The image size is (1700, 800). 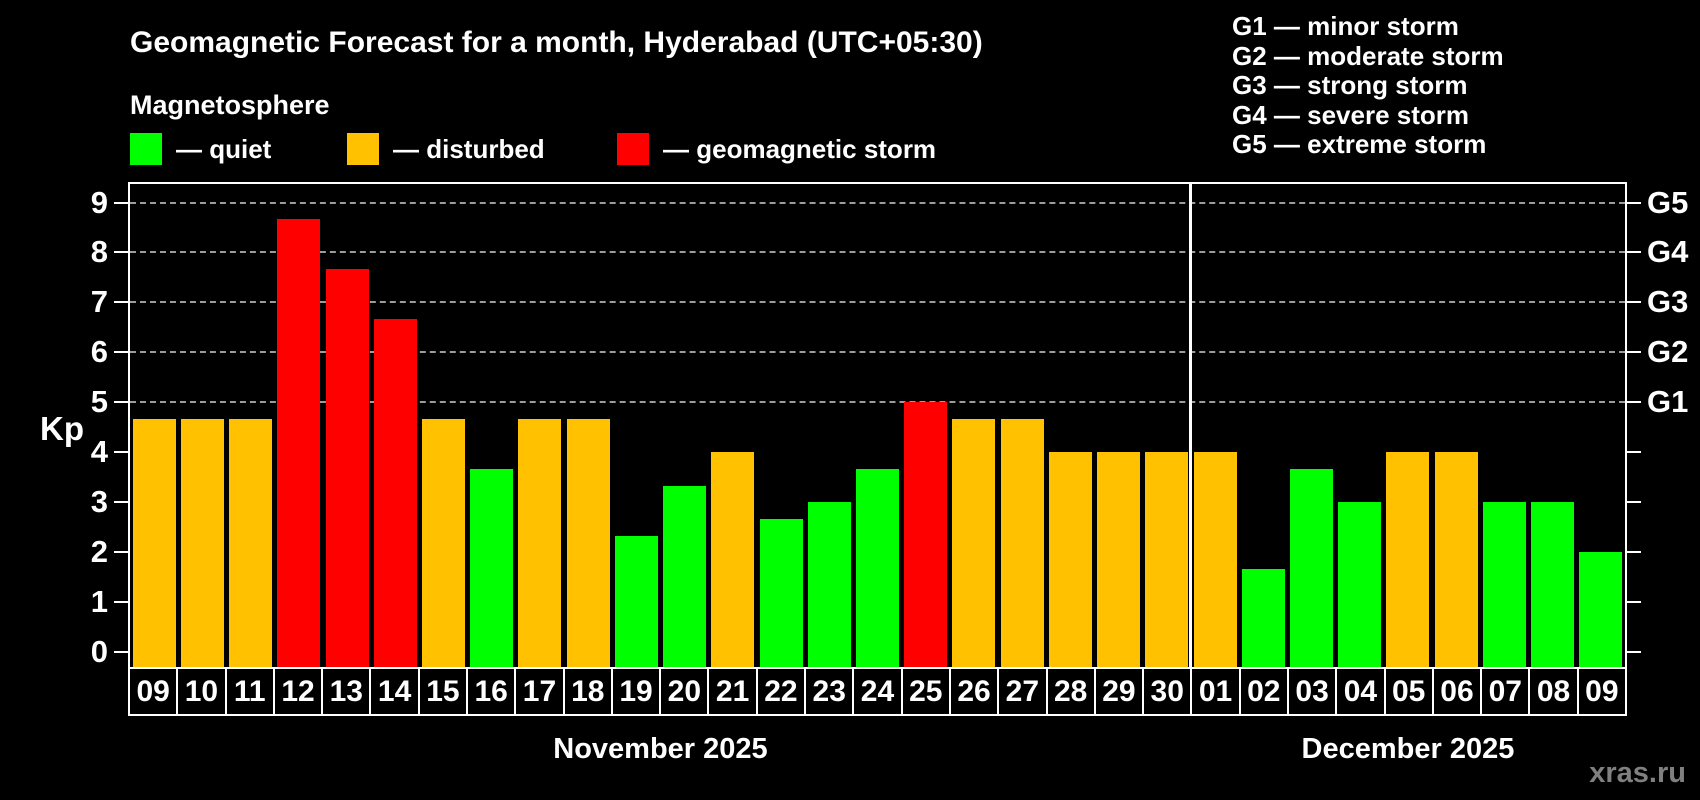 I want to click on day-label-15: 15, so click(x=443, y=691).